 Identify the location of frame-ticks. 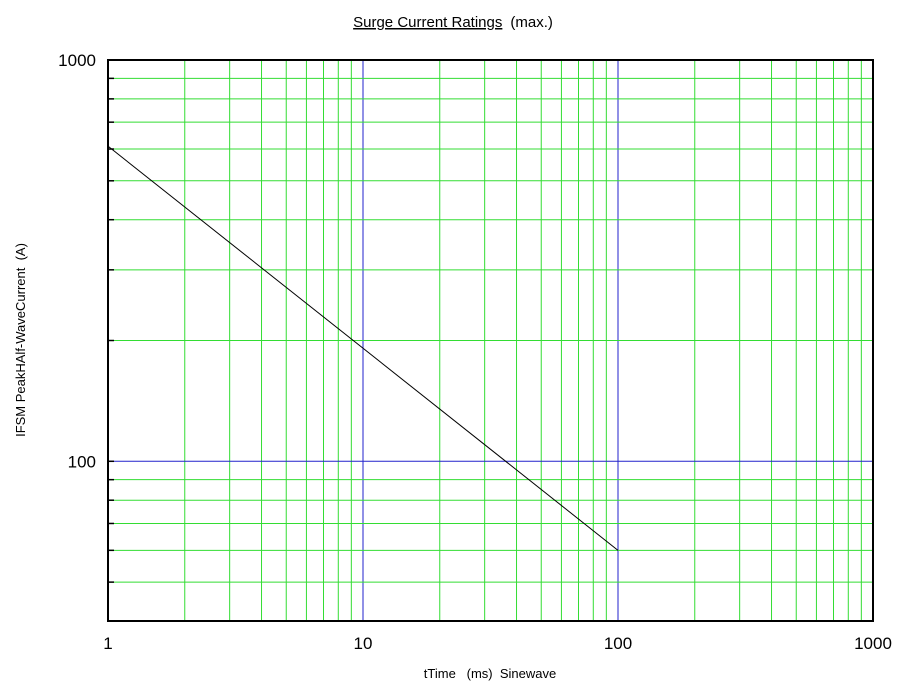
(111, 330).